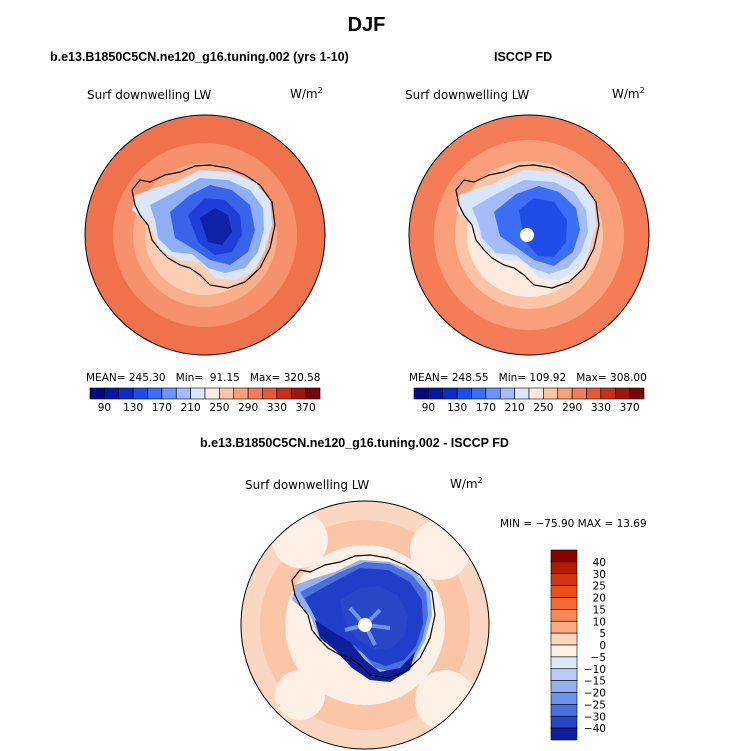  Describe the element at coordinates (191, 408) in the screenshot. I see `panel-1-colorbar-tick-label: 210` at that location.